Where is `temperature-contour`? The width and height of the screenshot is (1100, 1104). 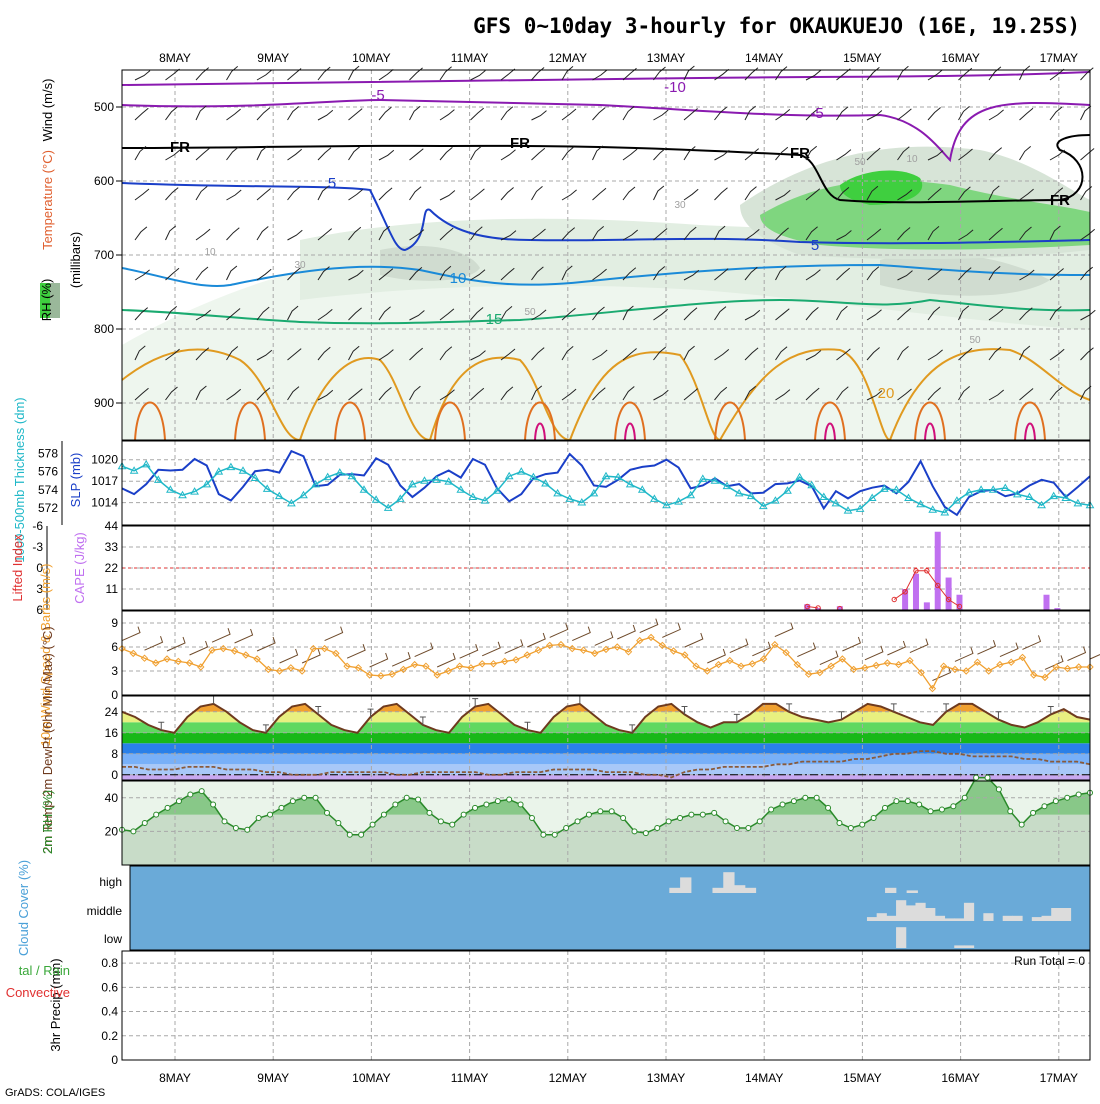 temperature-contour is located at coordinates (606, 78).